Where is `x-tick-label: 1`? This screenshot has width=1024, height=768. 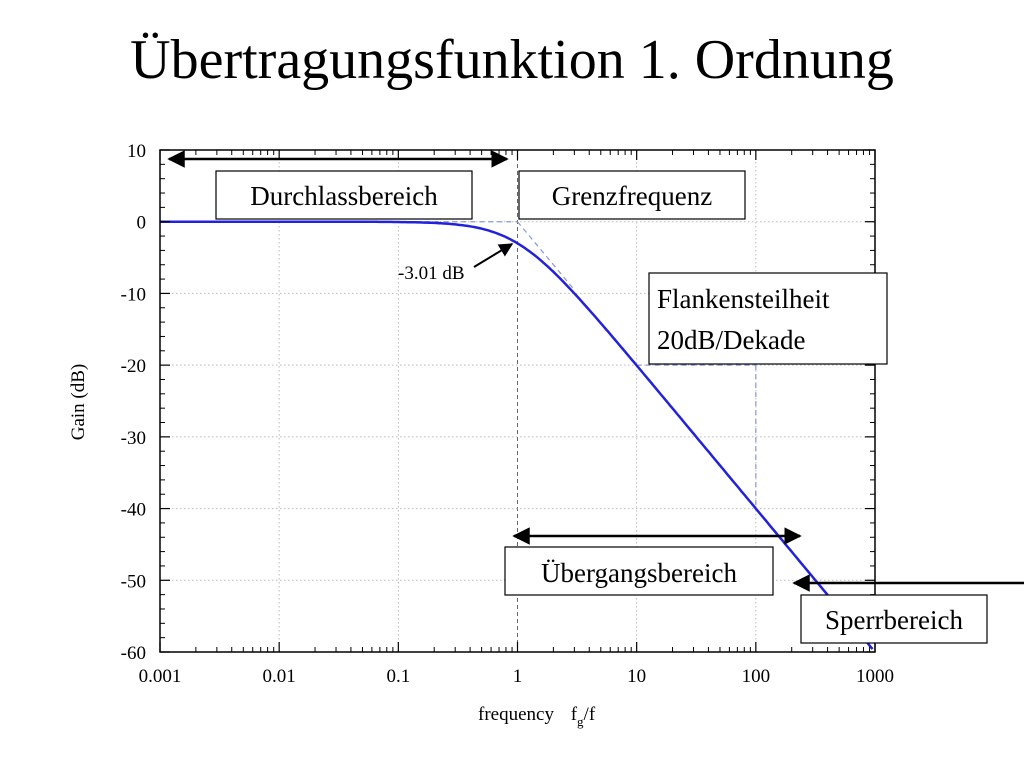 x-tick-label: 1 is located at coordinates (518, 676).